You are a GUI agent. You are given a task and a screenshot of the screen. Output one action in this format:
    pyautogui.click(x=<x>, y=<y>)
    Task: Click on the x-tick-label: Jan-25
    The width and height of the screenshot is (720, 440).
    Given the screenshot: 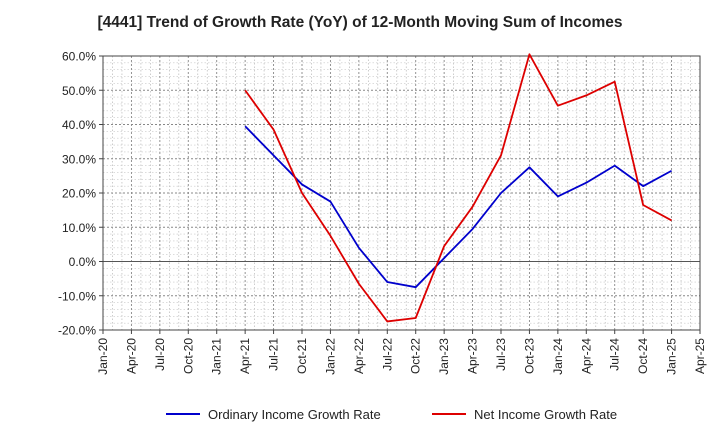 What is the action you would take?
    pyautogui.click(x=672, y=356)
    